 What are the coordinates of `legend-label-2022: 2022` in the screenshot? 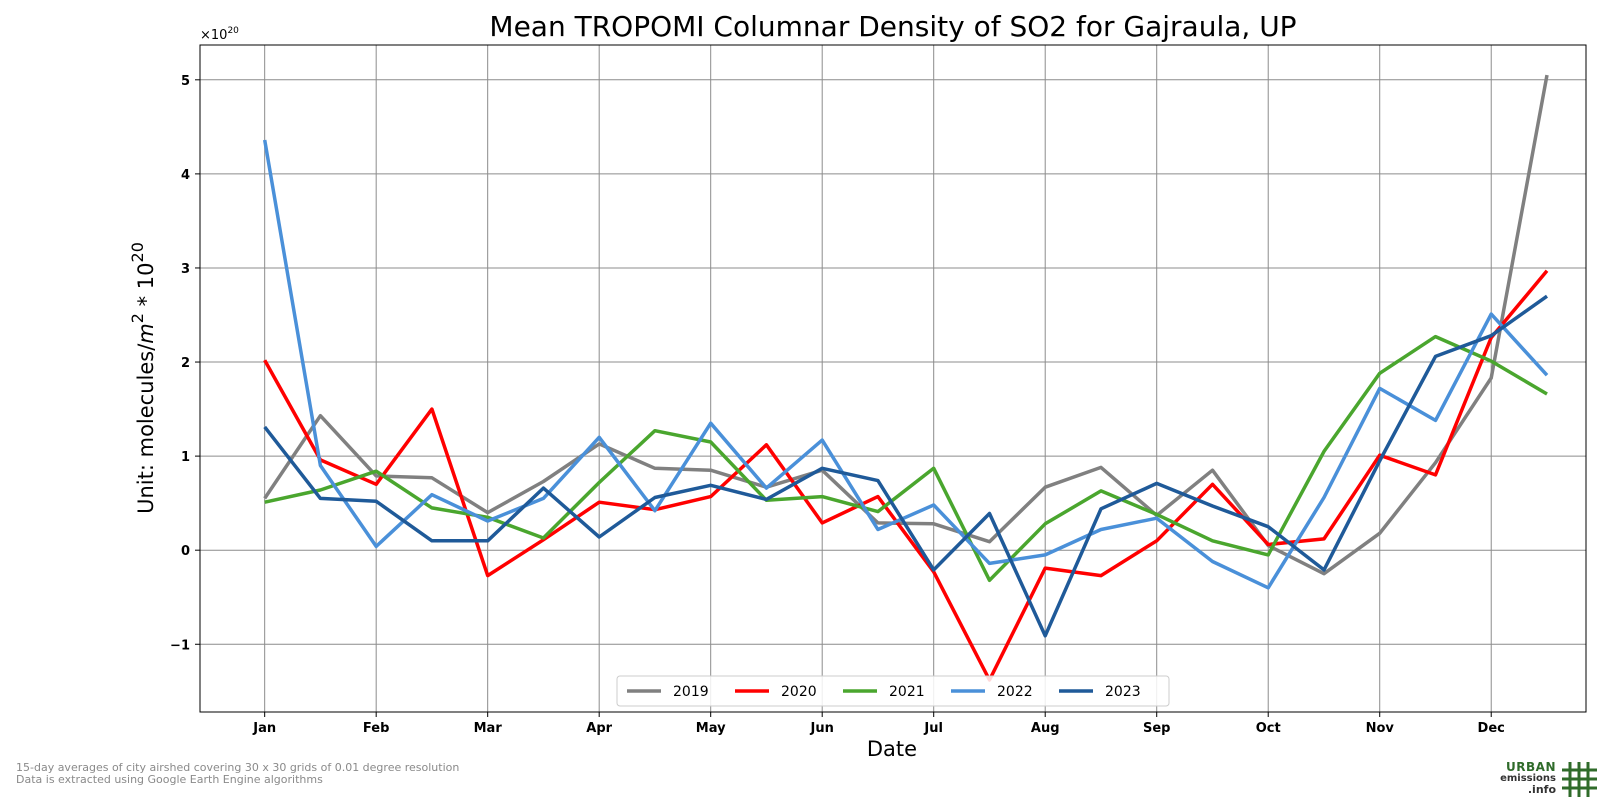 It's located at (1015, 692).